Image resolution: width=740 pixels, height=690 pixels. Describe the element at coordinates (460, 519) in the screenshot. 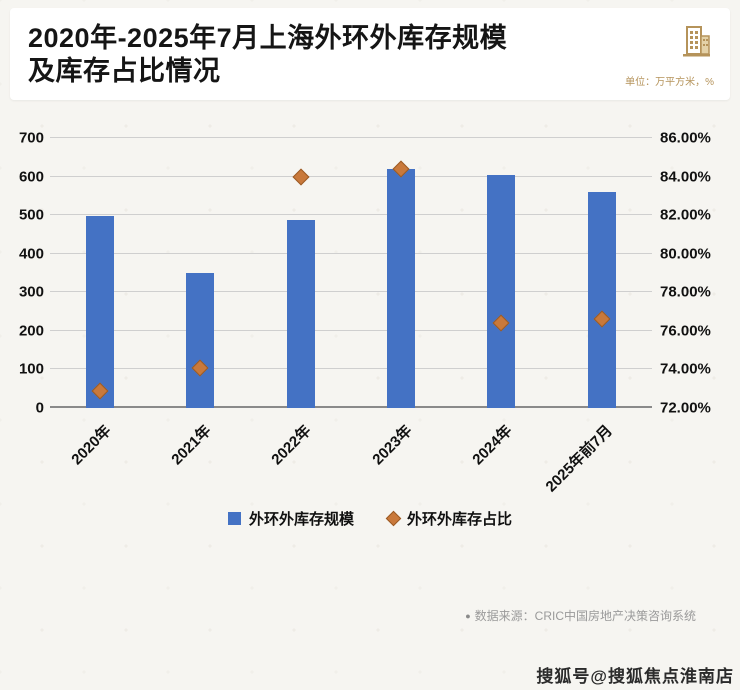

I see `legend-label-scatter: 外环外库存占比` at that location.